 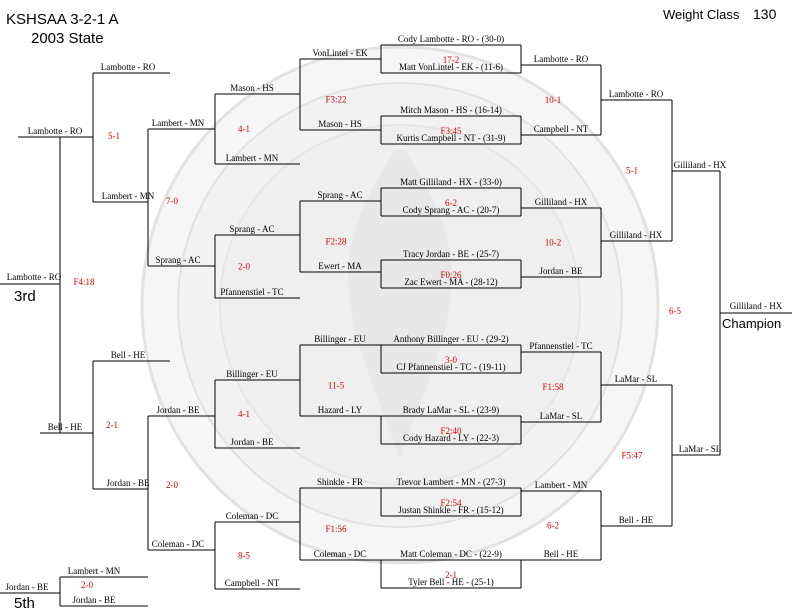 I want to click on seed-name-3: Mitch Mason - HS - (16-14), so click(x=451, y=110).